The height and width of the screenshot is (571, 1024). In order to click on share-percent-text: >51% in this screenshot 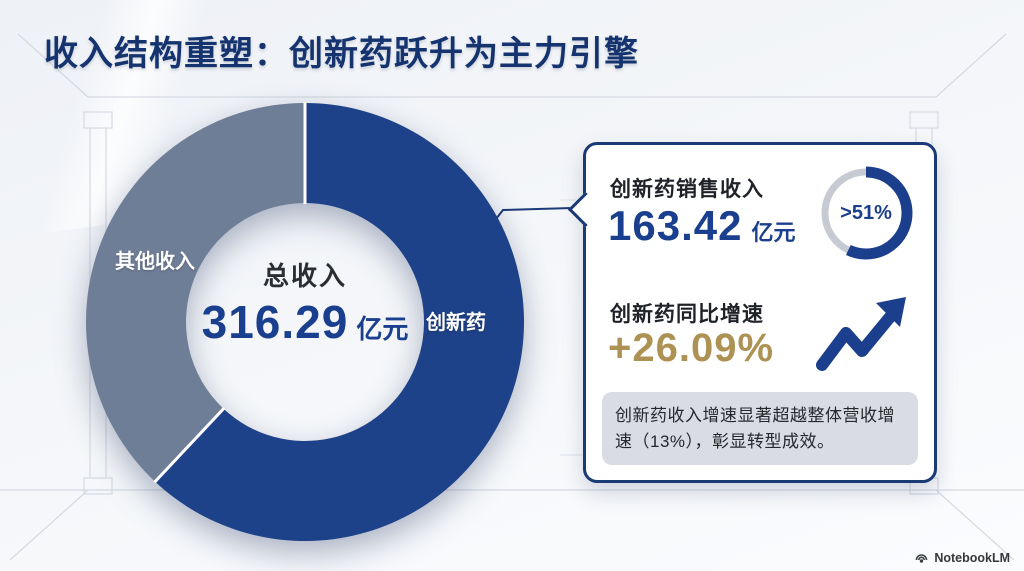, I will do `click(866, 212)`.